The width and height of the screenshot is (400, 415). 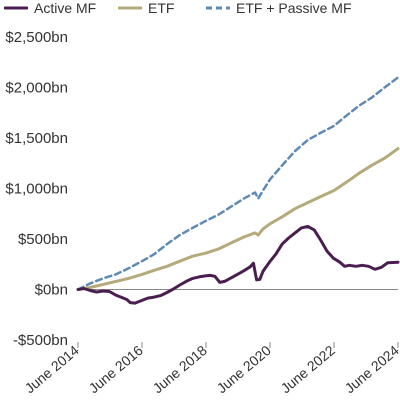 What do you see at coordinates (161, 8) in the screenshot?
I see `legend-label-2: ETF` at bounding box center [161, 8].